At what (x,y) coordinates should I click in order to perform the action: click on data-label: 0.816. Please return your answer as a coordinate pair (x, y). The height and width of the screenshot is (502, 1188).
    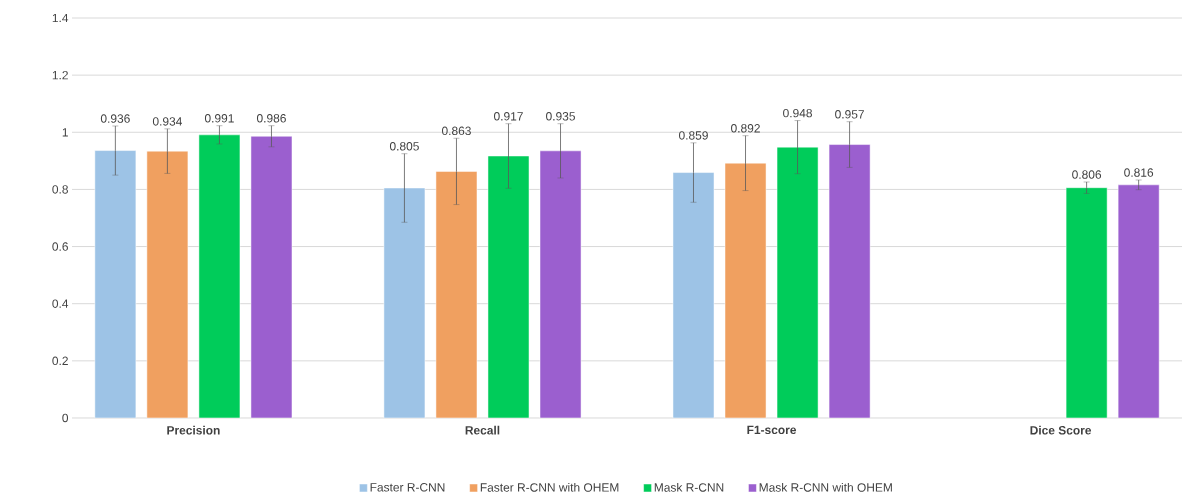
    Looking at the image, I should click on (1139, 172).